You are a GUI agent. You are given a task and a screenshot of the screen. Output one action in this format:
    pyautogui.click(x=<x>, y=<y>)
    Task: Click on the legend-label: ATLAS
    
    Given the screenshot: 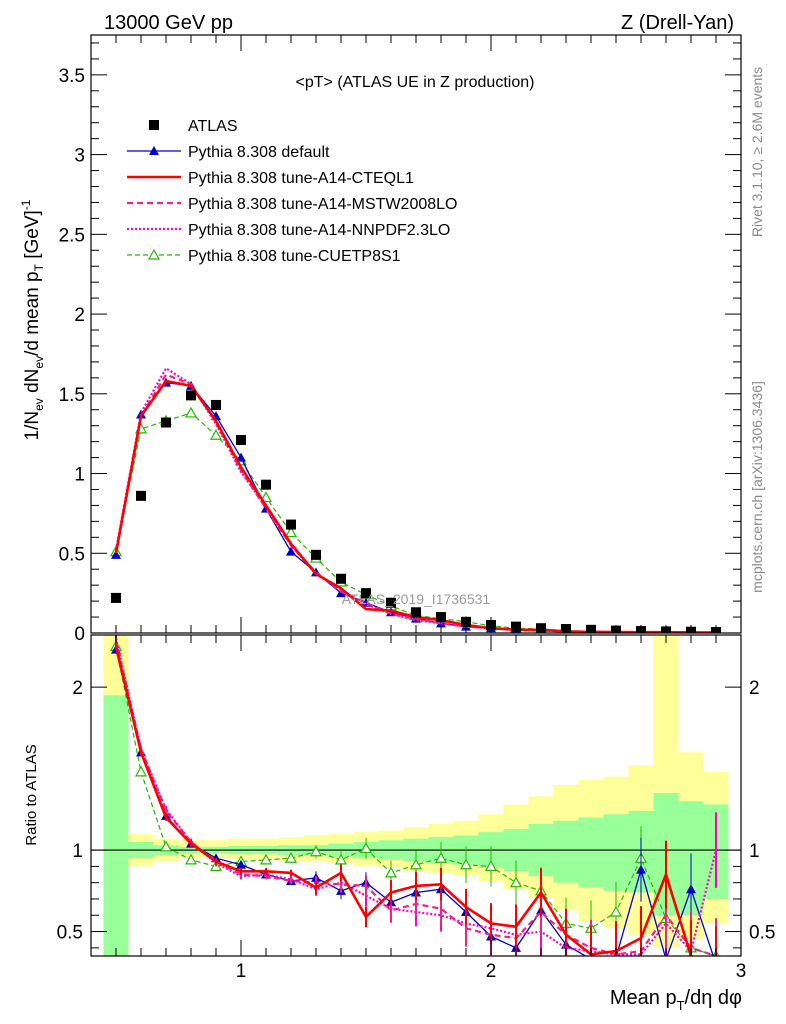 What is the action you would take?
    pyautogui.click(x=213, y=126)
    